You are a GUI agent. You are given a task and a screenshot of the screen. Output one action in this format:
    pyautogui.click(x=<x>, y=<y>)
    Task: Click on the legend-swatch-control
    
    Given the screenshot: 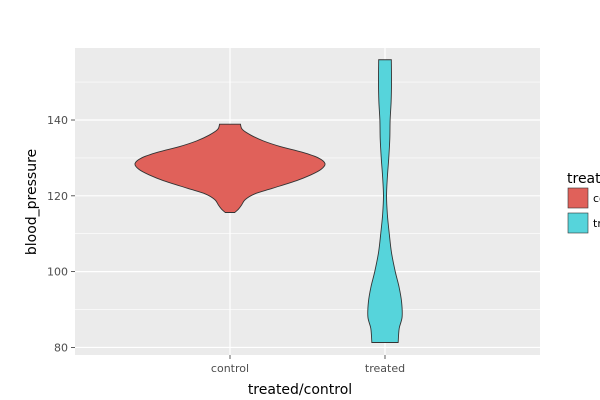 What is the action you would take?
    pyautogui.click(x=578, y=198)
    